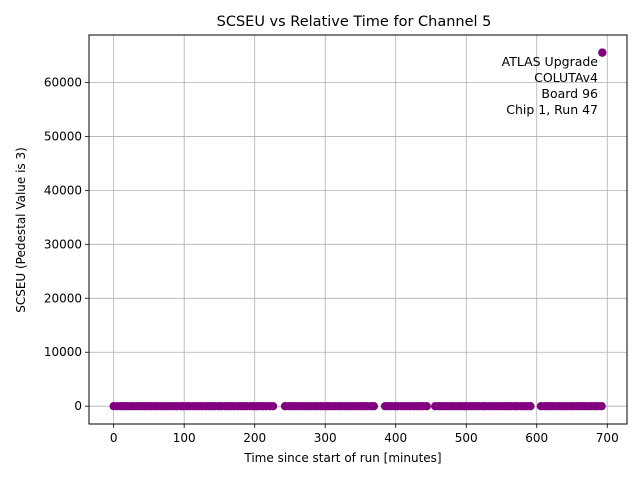  I want to click on x-tick-label: 700, so click(607, 438).